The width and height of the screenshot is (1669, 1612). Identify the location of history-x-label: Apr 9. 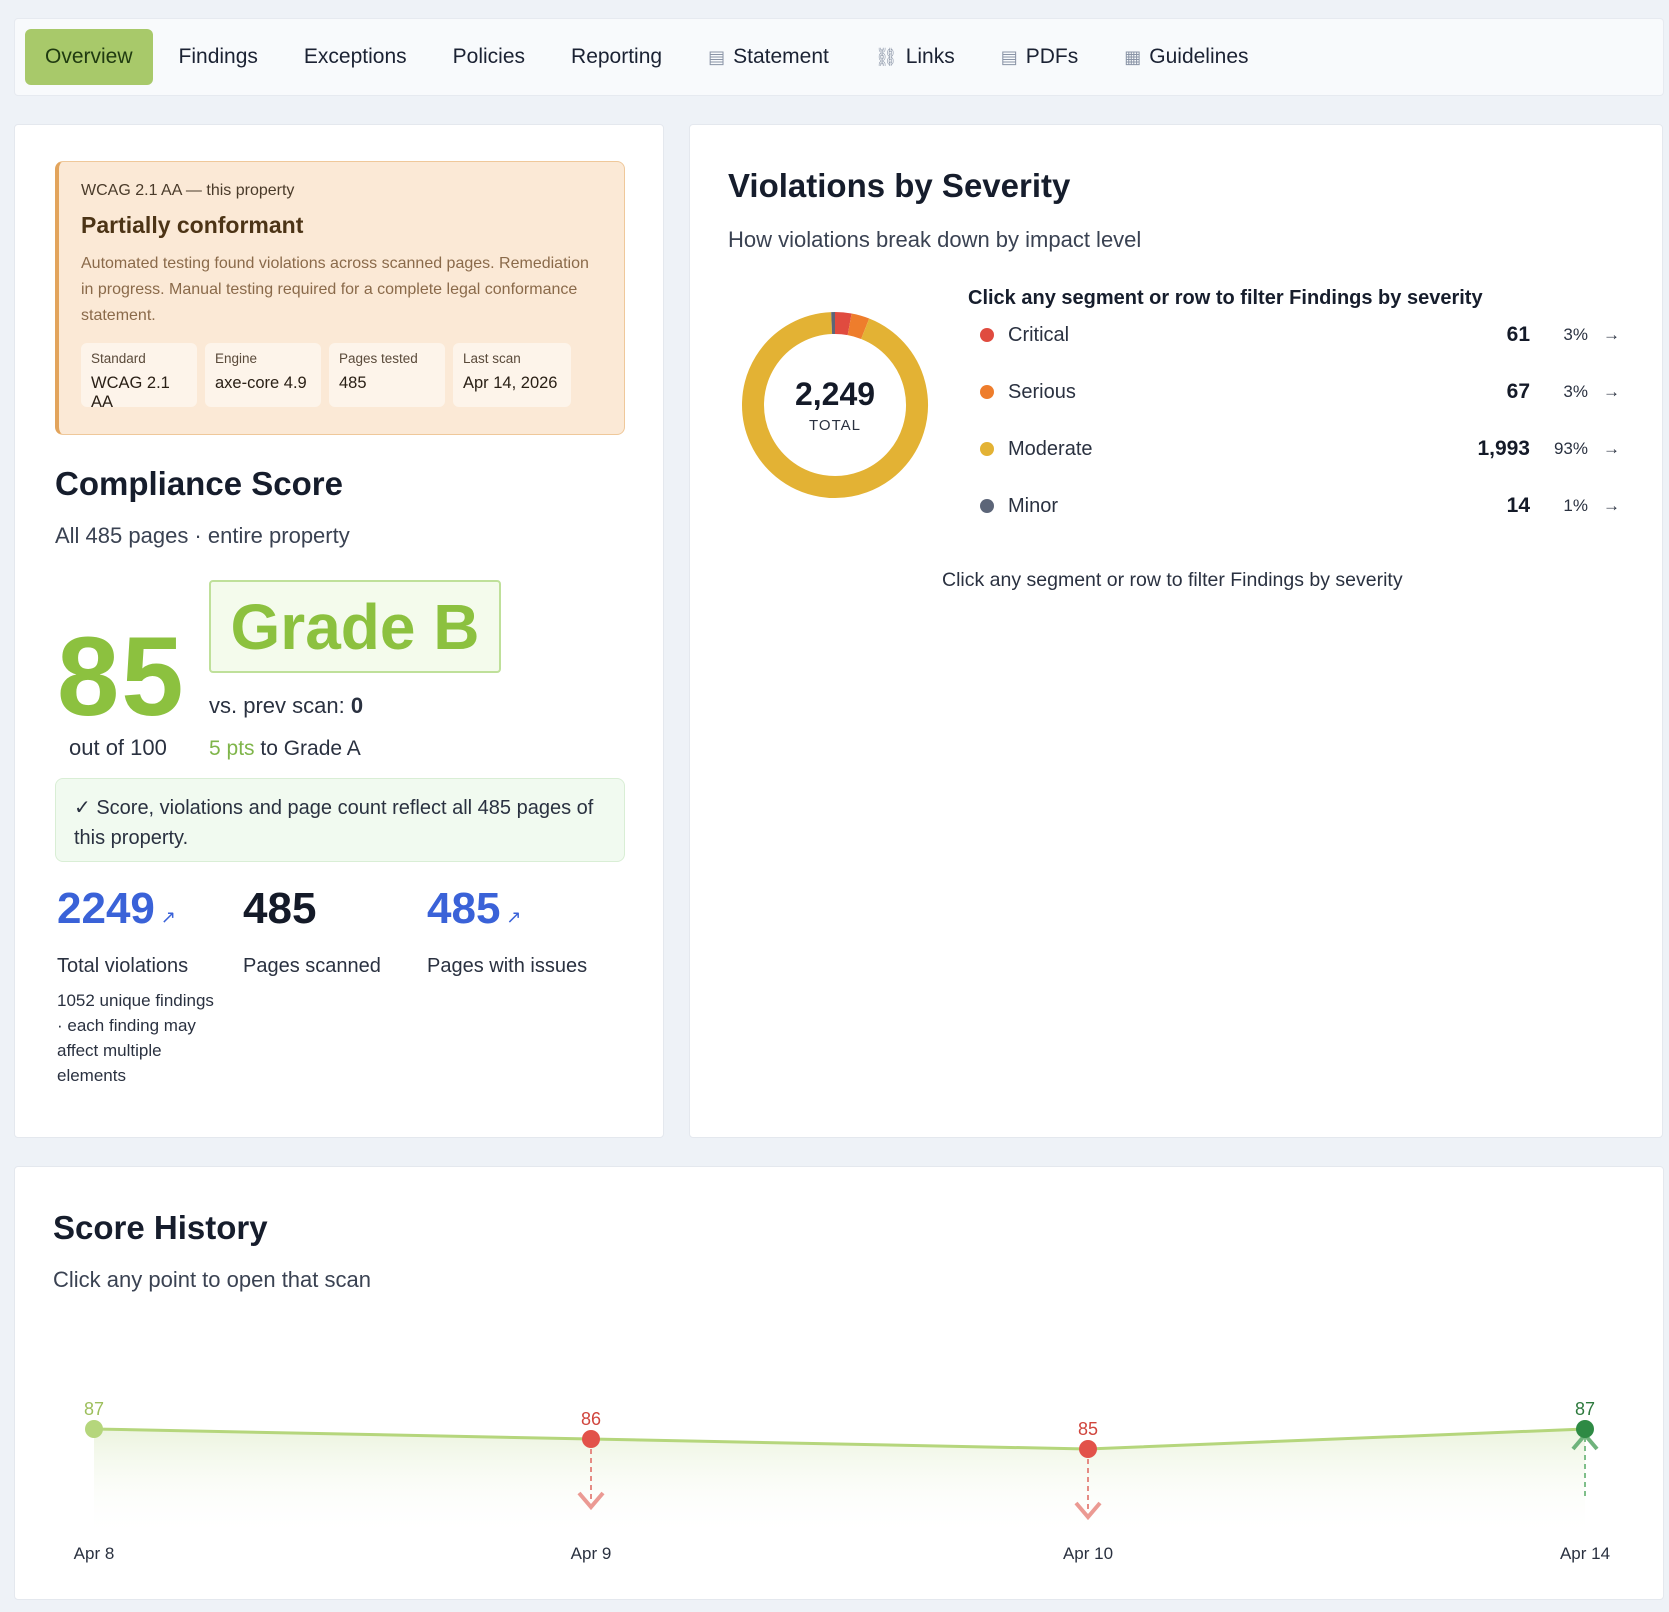
(591, 1553).